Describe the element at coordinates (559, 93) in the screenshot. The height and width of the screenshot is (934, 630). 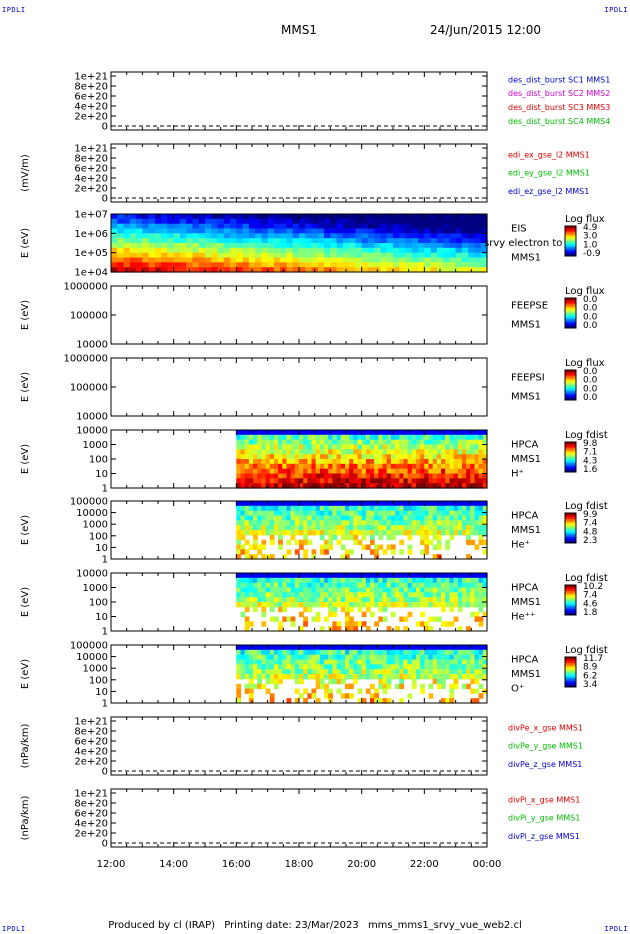
I see `legend-entry: des_dist_burst SC2 MMS2` at that location.